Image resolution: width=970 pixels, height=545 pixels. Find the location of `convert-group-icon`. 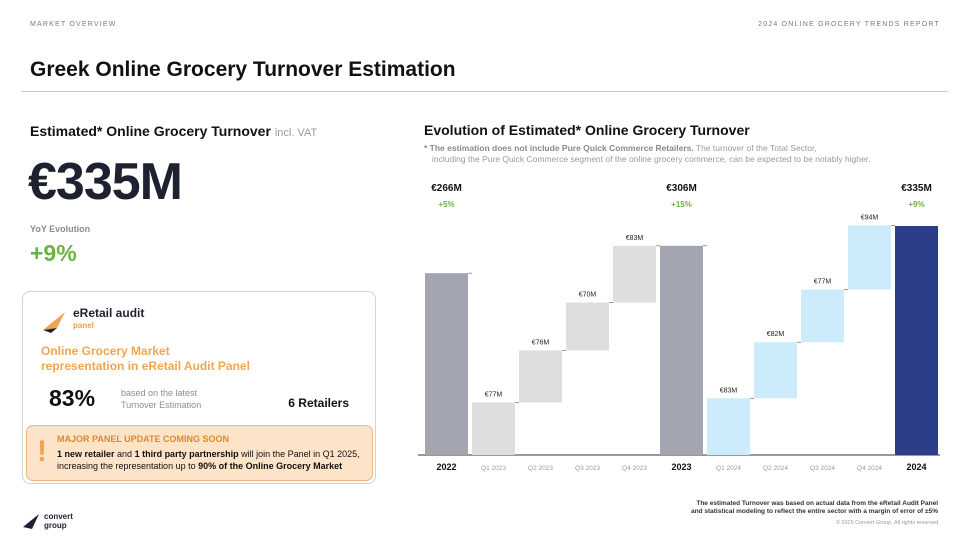

convert-group-icon is located at coordinates (31, 521).